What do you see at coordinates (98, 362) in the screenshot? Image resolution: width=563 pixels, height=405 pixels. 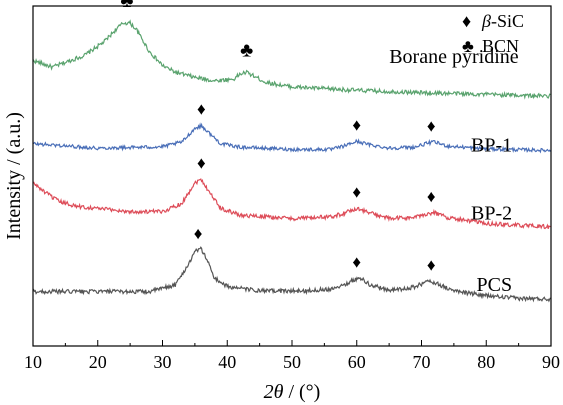 I see `x-tick-label: 20` at bounding box center [98, 362].